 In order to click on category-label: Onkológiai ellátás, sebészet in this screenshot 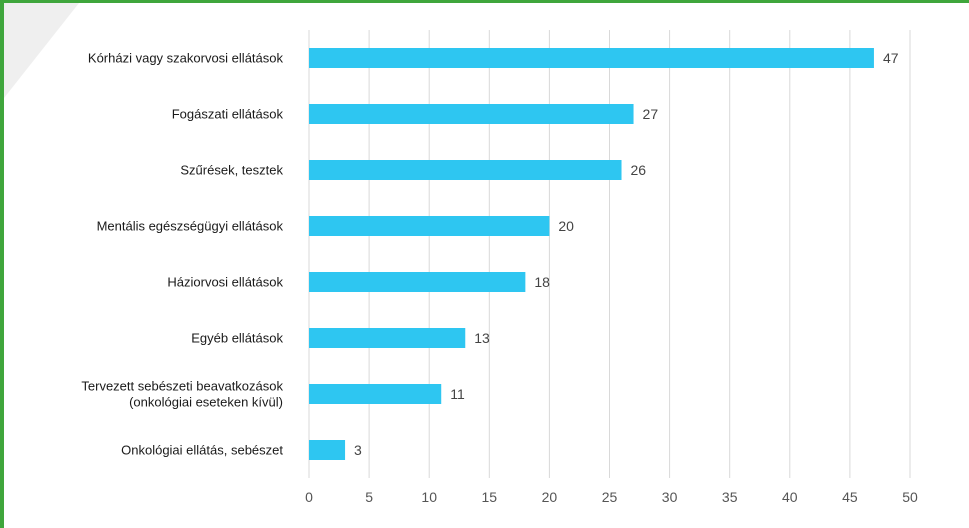, I will do `click(202, 450)`.